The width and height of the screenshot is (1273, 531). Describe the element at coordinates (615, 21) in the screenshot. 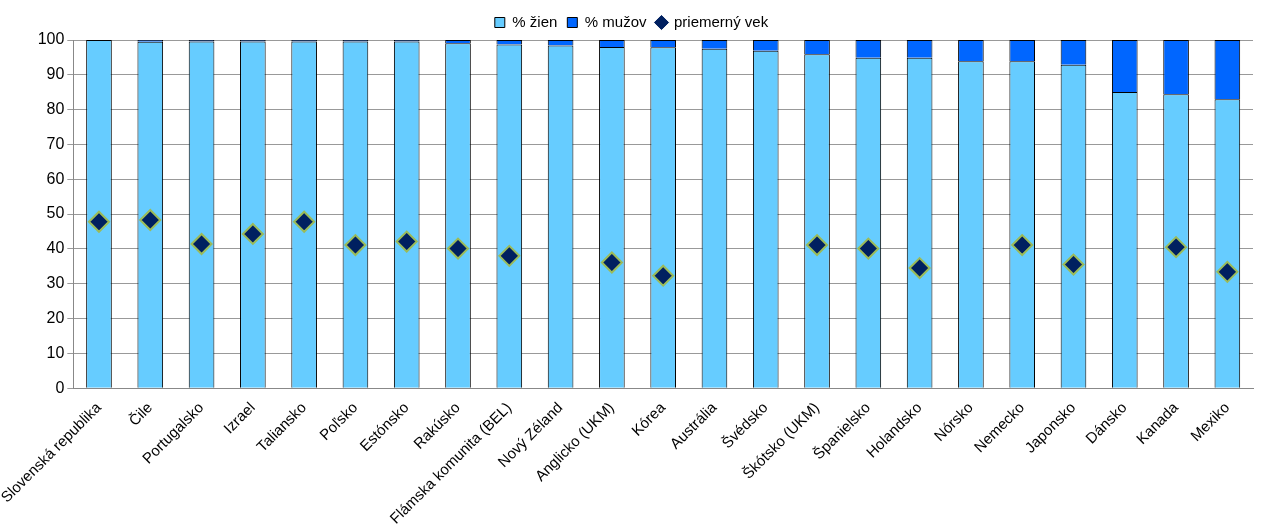

I see `legend-label: % mužov` at that location.